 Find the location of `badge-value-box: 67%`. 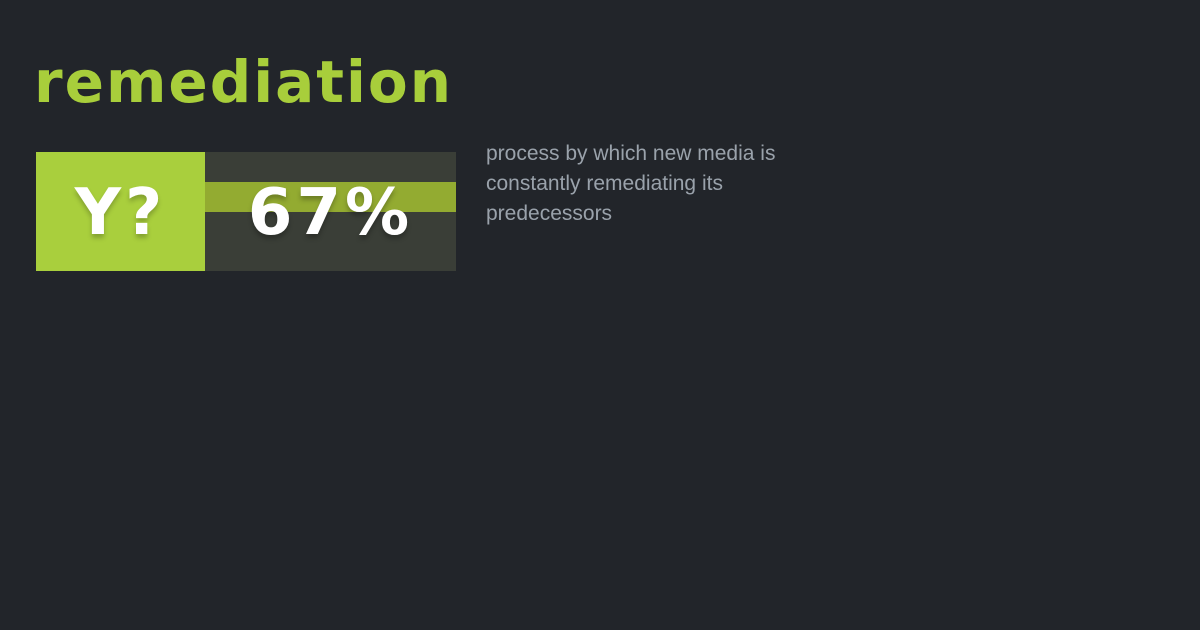

badge-value-box: 67% is located at coordinates (330, 211).